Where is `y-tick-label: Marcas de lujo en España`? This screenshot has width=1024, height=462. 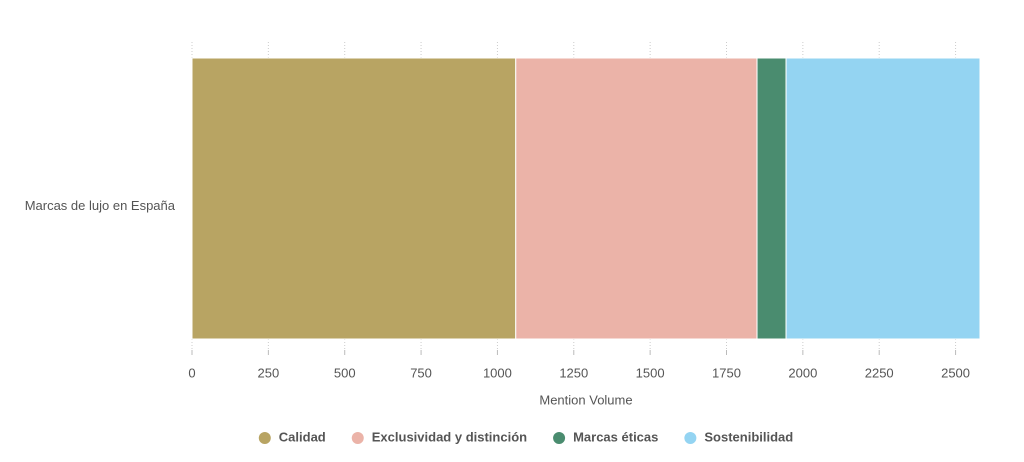 y-tick-label: Marcas de lujo en España is located at coordinates (100, 205).